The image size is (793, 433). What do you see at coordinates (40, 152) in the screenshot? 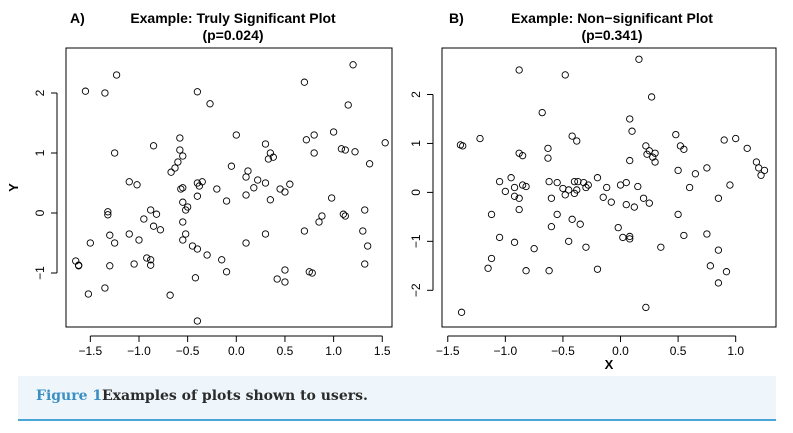
I see `panel-a-y-tick-label: 1` at bounding box center [40, 152].